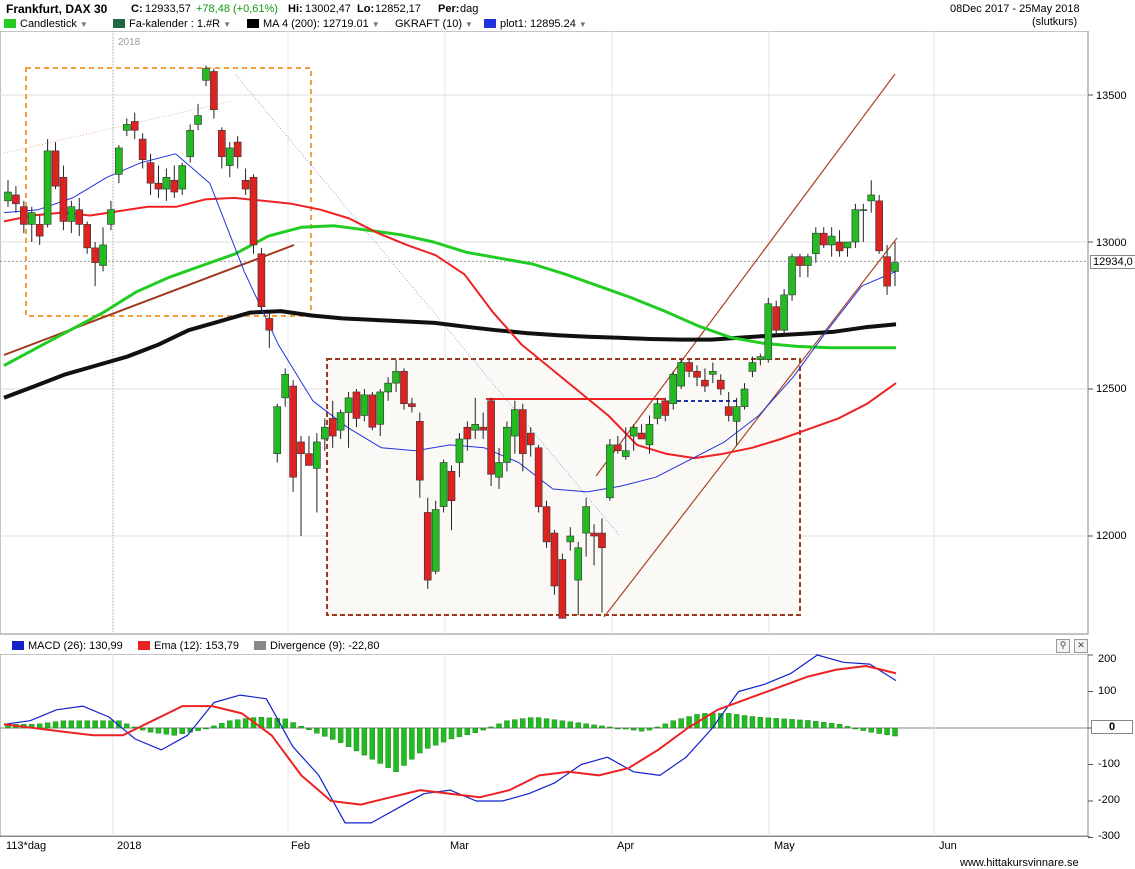 This screenshot has height=869, width=1135. What do you see at coordinates (398, 9) in the screenshot?
I see `low-value: 12852,17` at bounding box center [398, 9].